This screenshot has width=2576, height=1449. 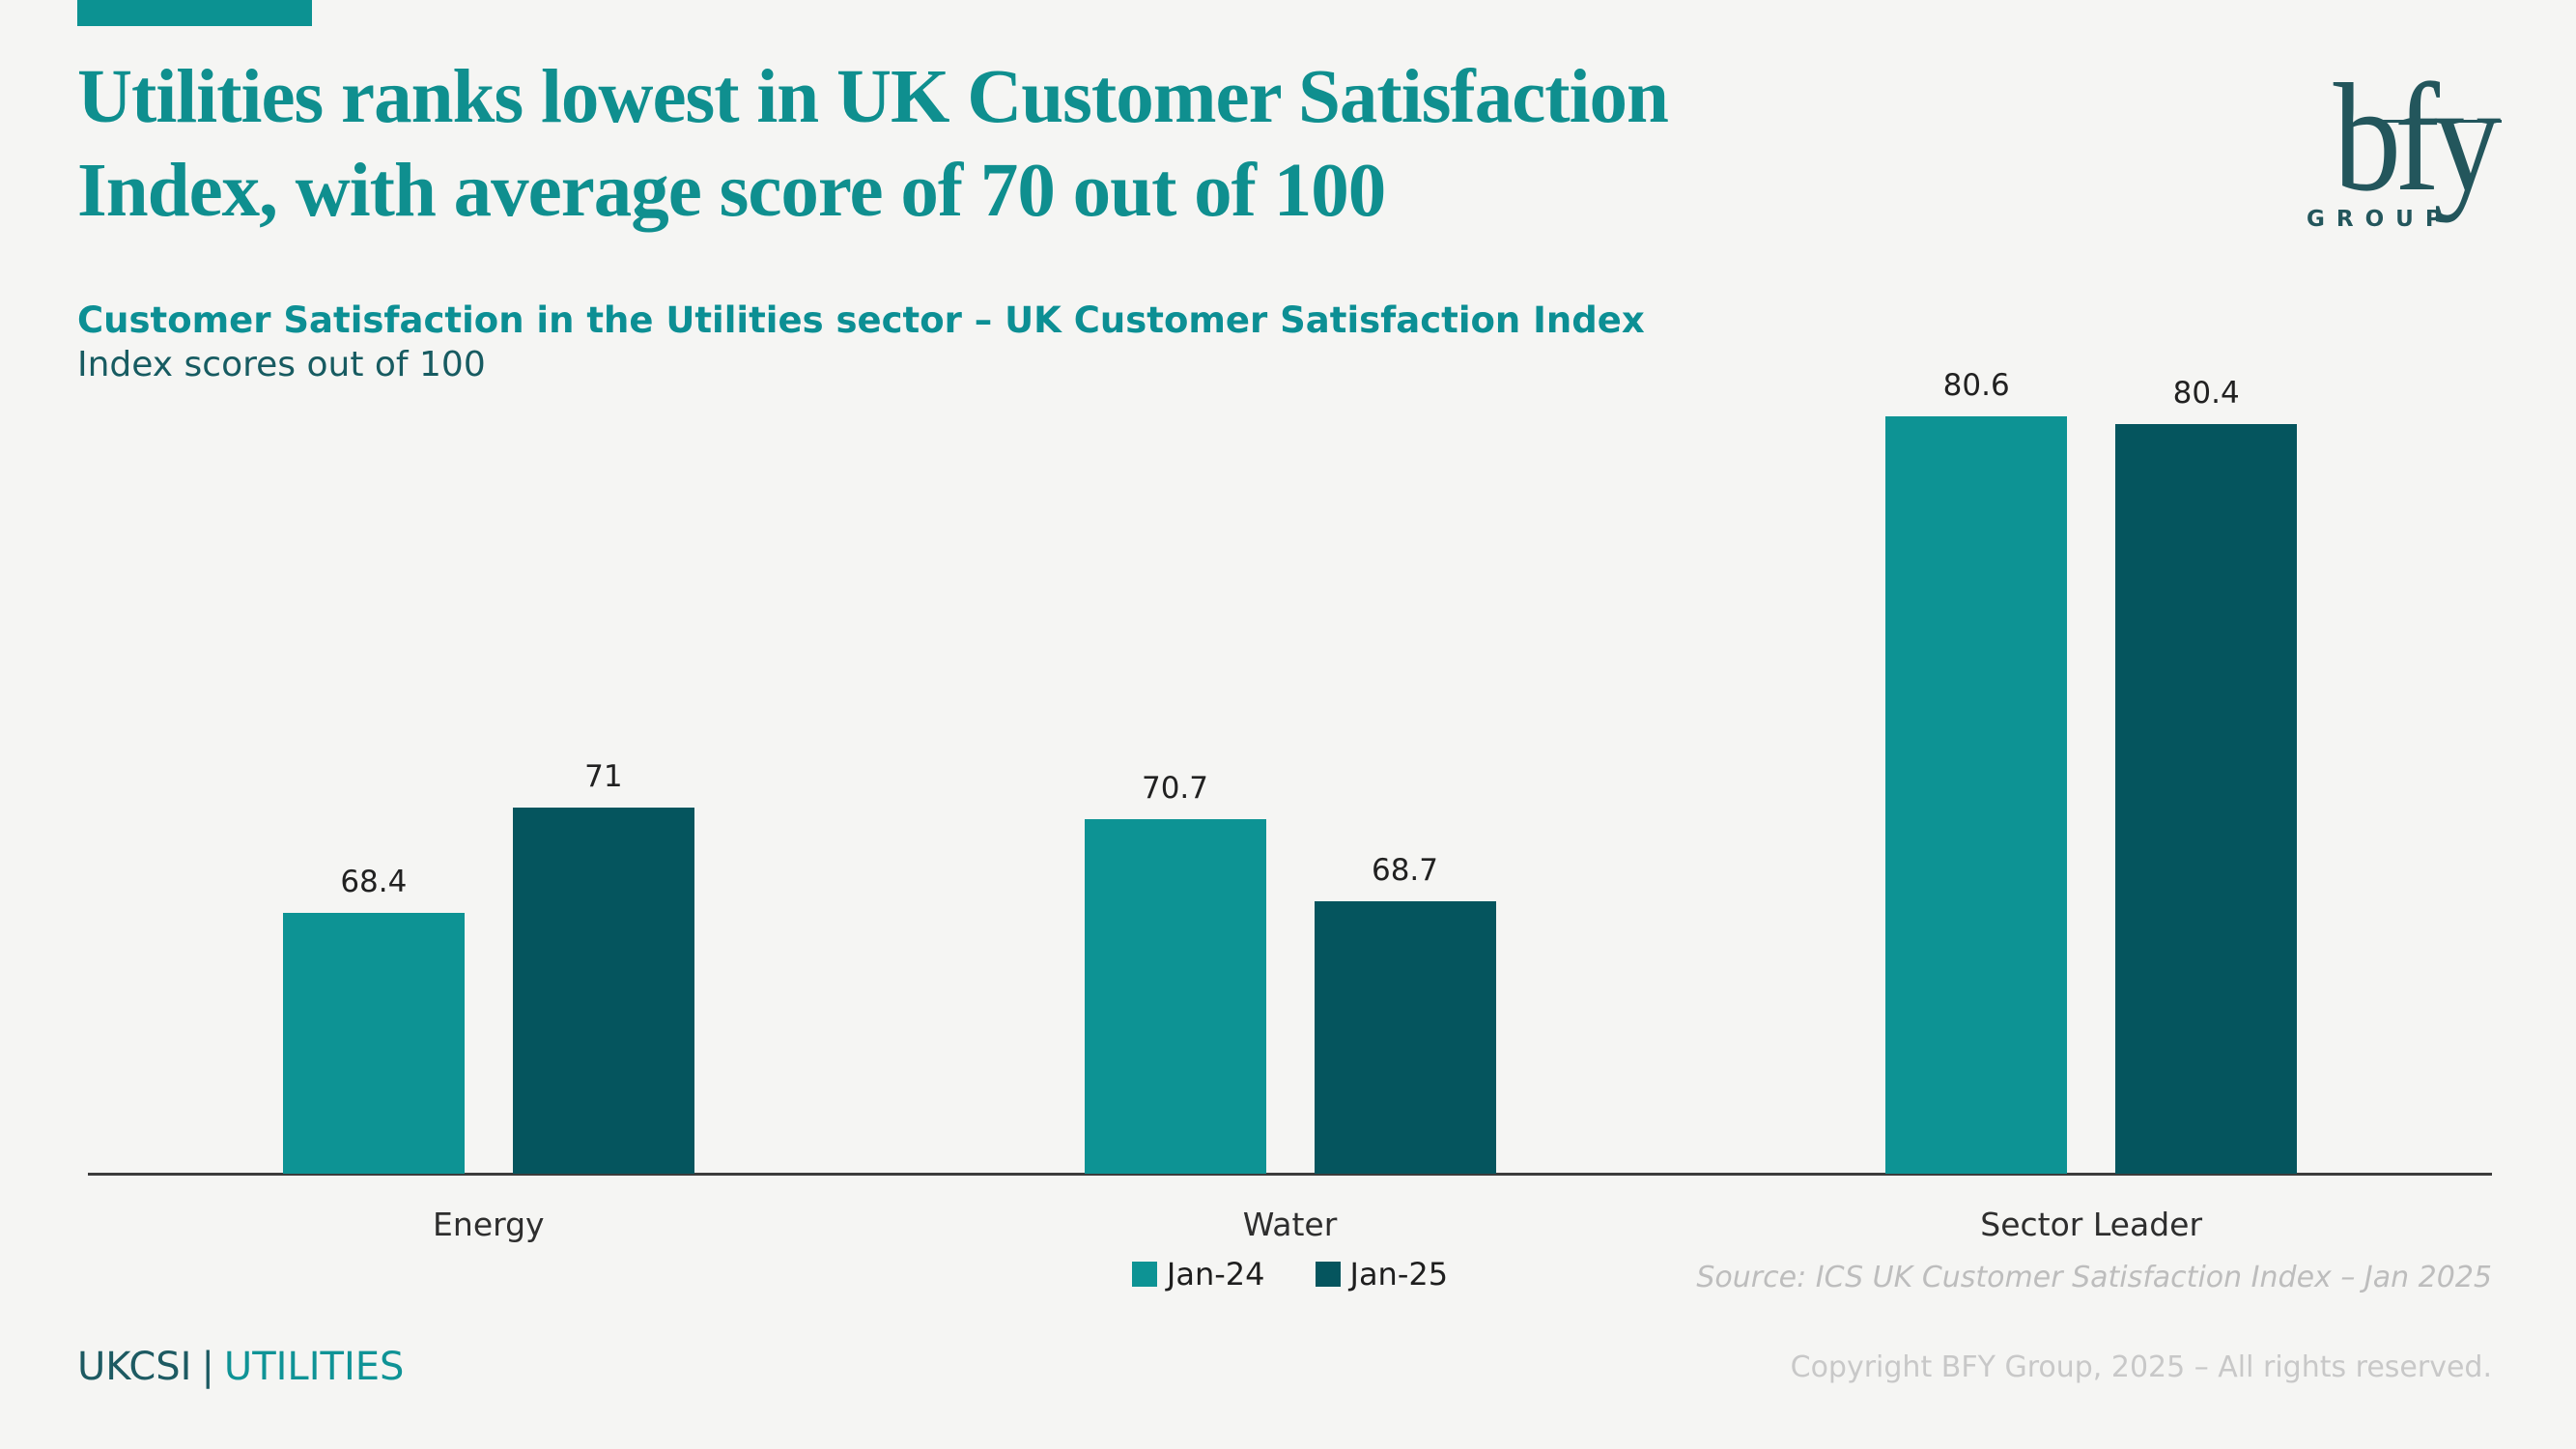 What do you see at coordinates (1976, 386) in the screenshot?
I see `bar-value-label-sector-leader-jan-24: 80.6` at bounding box center [1976, 386].